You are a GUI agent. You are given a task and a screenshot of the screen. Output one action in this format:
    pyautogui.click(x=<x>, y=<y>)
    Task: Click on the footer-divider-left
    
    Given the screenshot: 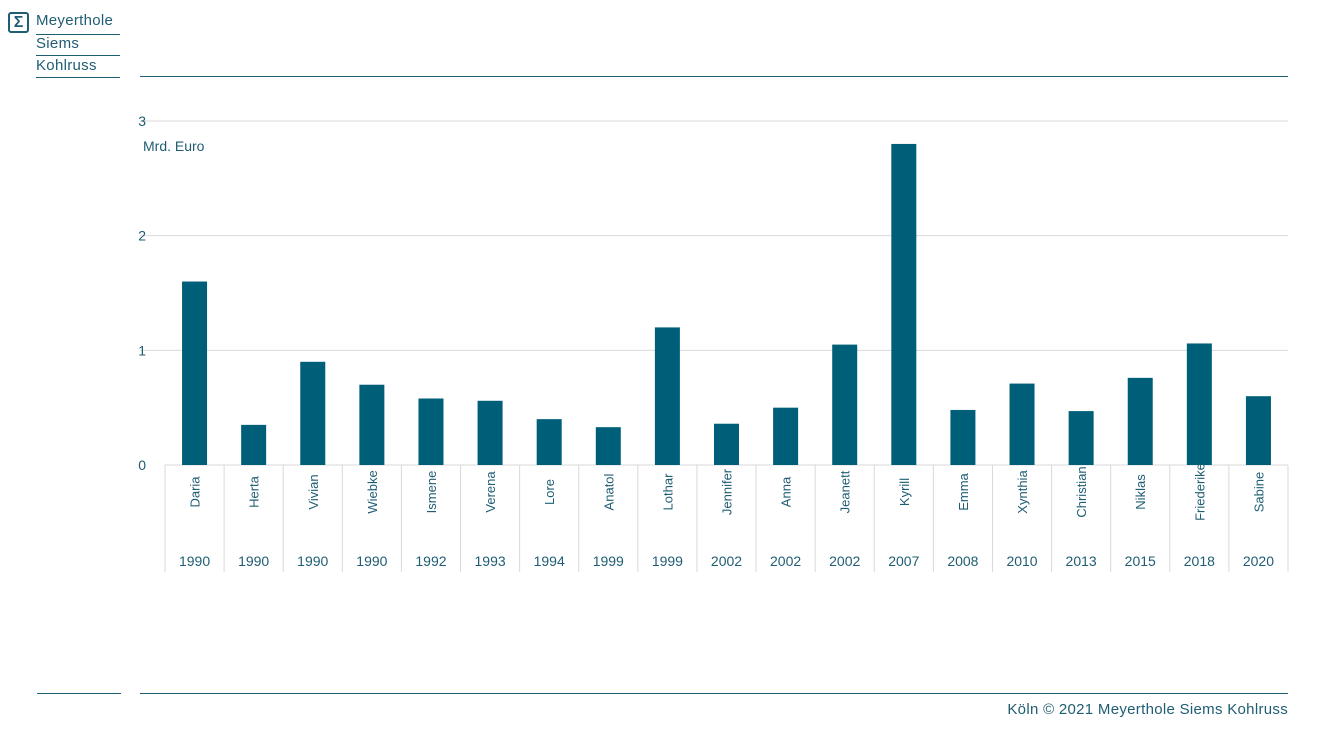 What is the action you would take?
    pyautogui.click(x=79, y=693)
    